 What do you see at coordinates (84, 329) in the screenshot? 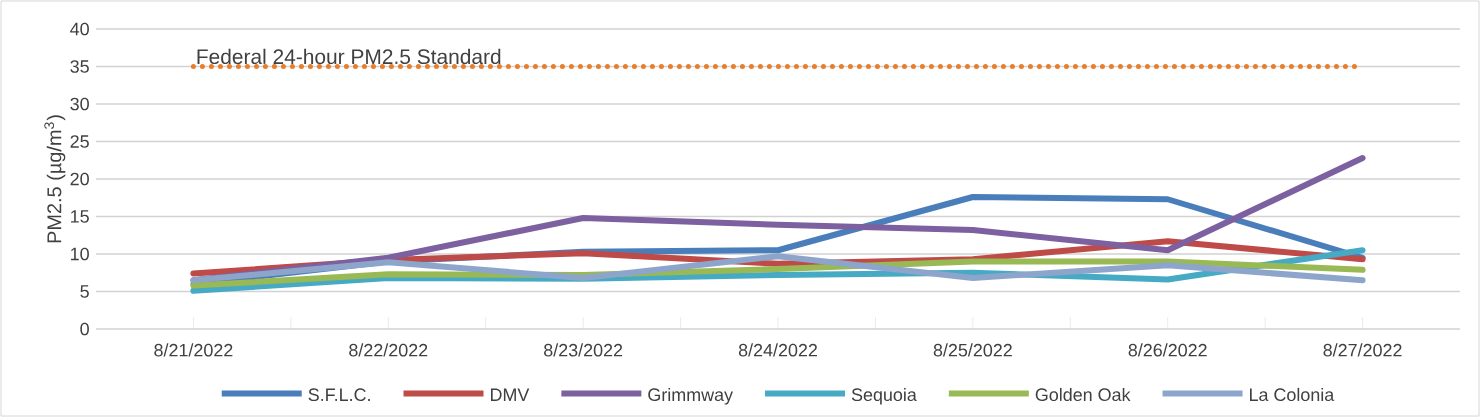
I see `y-tick-label: 0` at bounding box center [84, 329].